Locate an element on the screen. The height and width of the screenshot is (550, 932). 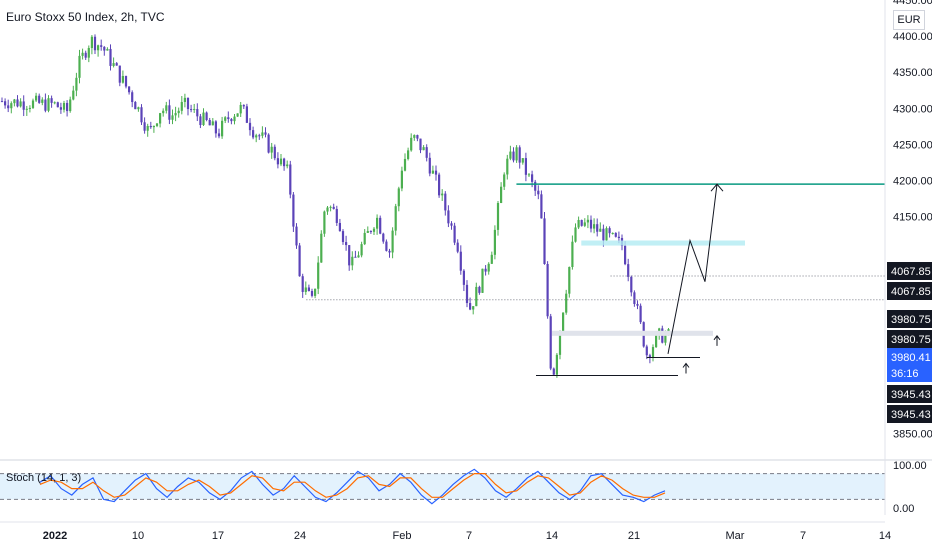
price-axis-tick: 4400.00 is located at coordinates (912, 37).